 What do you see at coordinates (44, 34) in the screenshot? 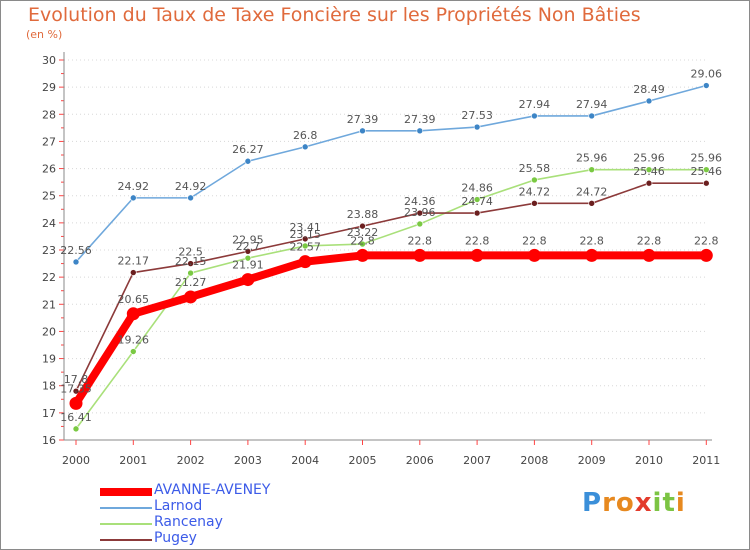
I see `y-axis-unit-label: (en %)` at bounding box center [44, 34].